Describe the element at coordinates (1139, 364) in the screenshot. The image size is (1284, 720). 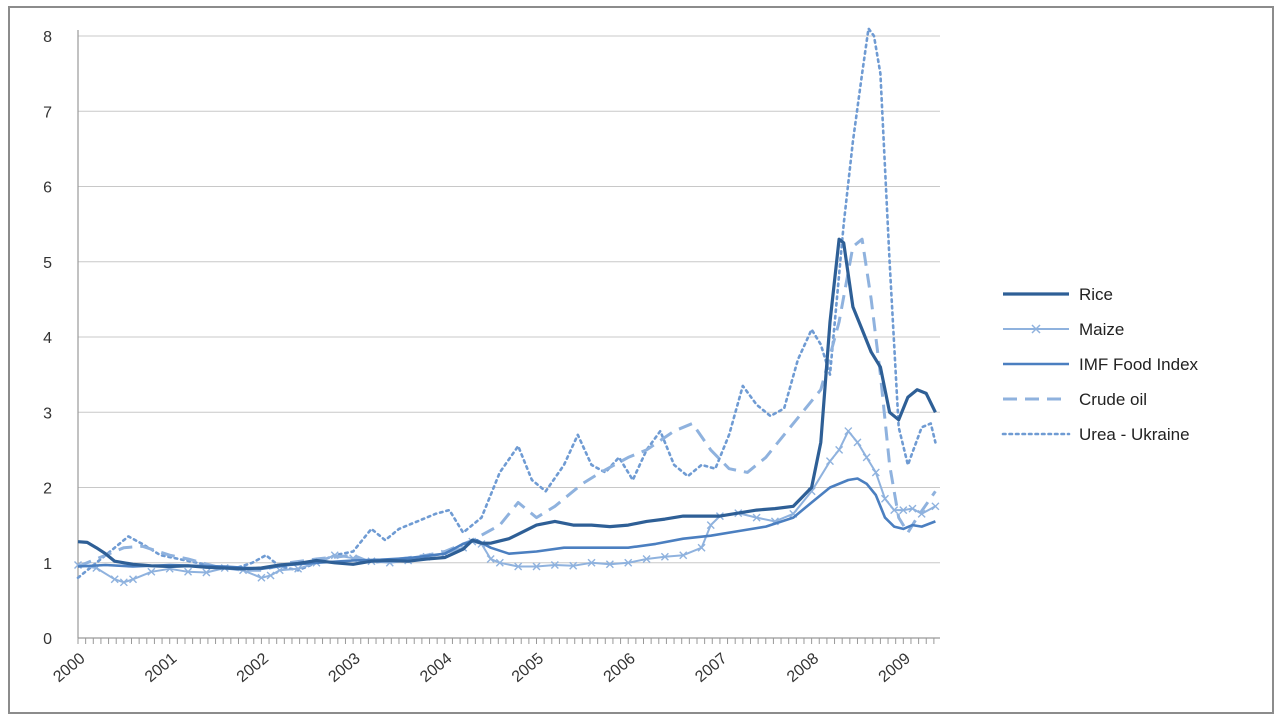
I see `legend-label: IMF Food Index` at that location.